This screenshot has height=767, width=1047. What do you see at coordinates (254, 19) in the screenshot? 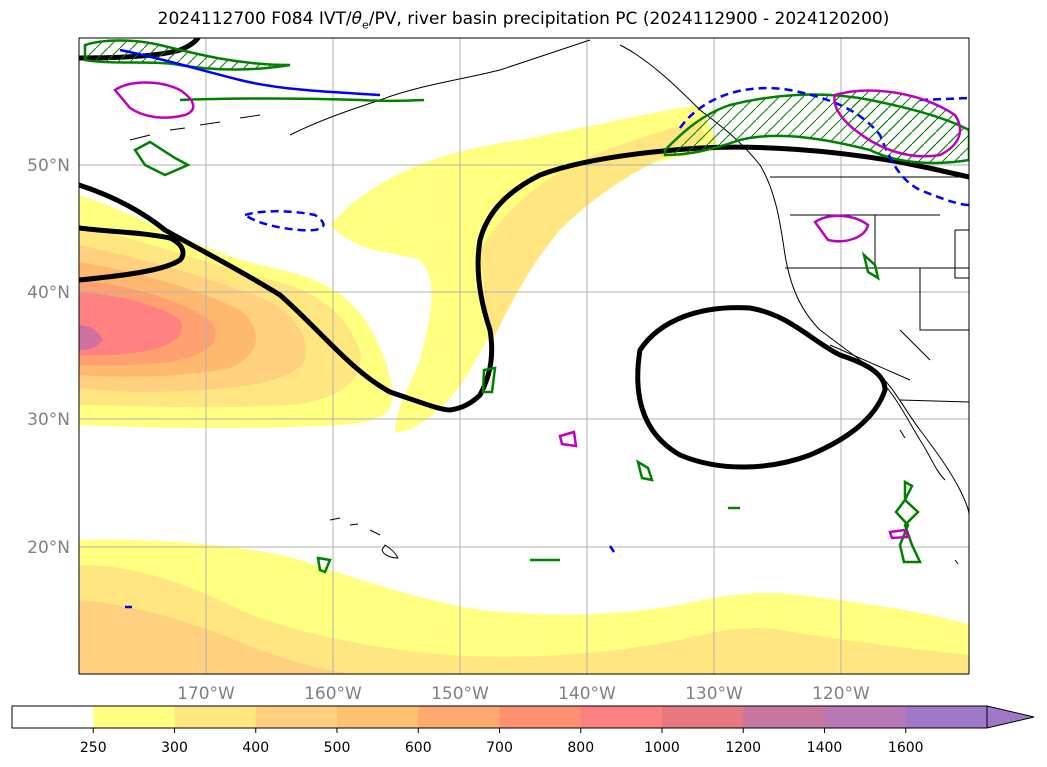
I see `title-prefix: 2024112700 F084 IVT/` at bounding box center [254, 19].